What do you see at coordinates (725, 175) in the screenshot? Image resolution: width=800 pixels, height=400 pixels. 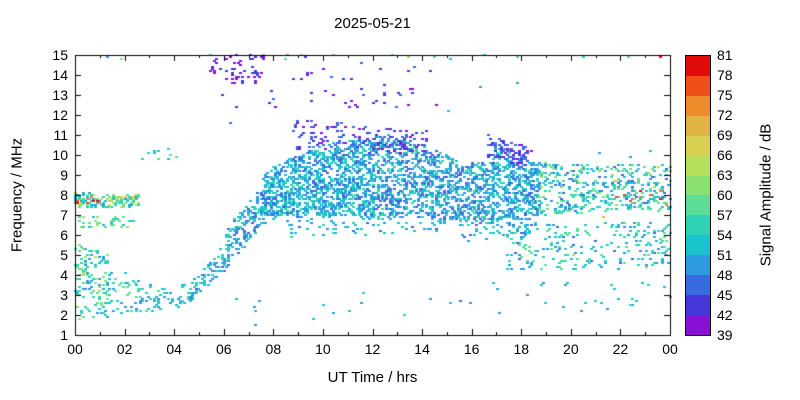 I see `colorbar-tick-label: 63` at bounding box center [725, 175].